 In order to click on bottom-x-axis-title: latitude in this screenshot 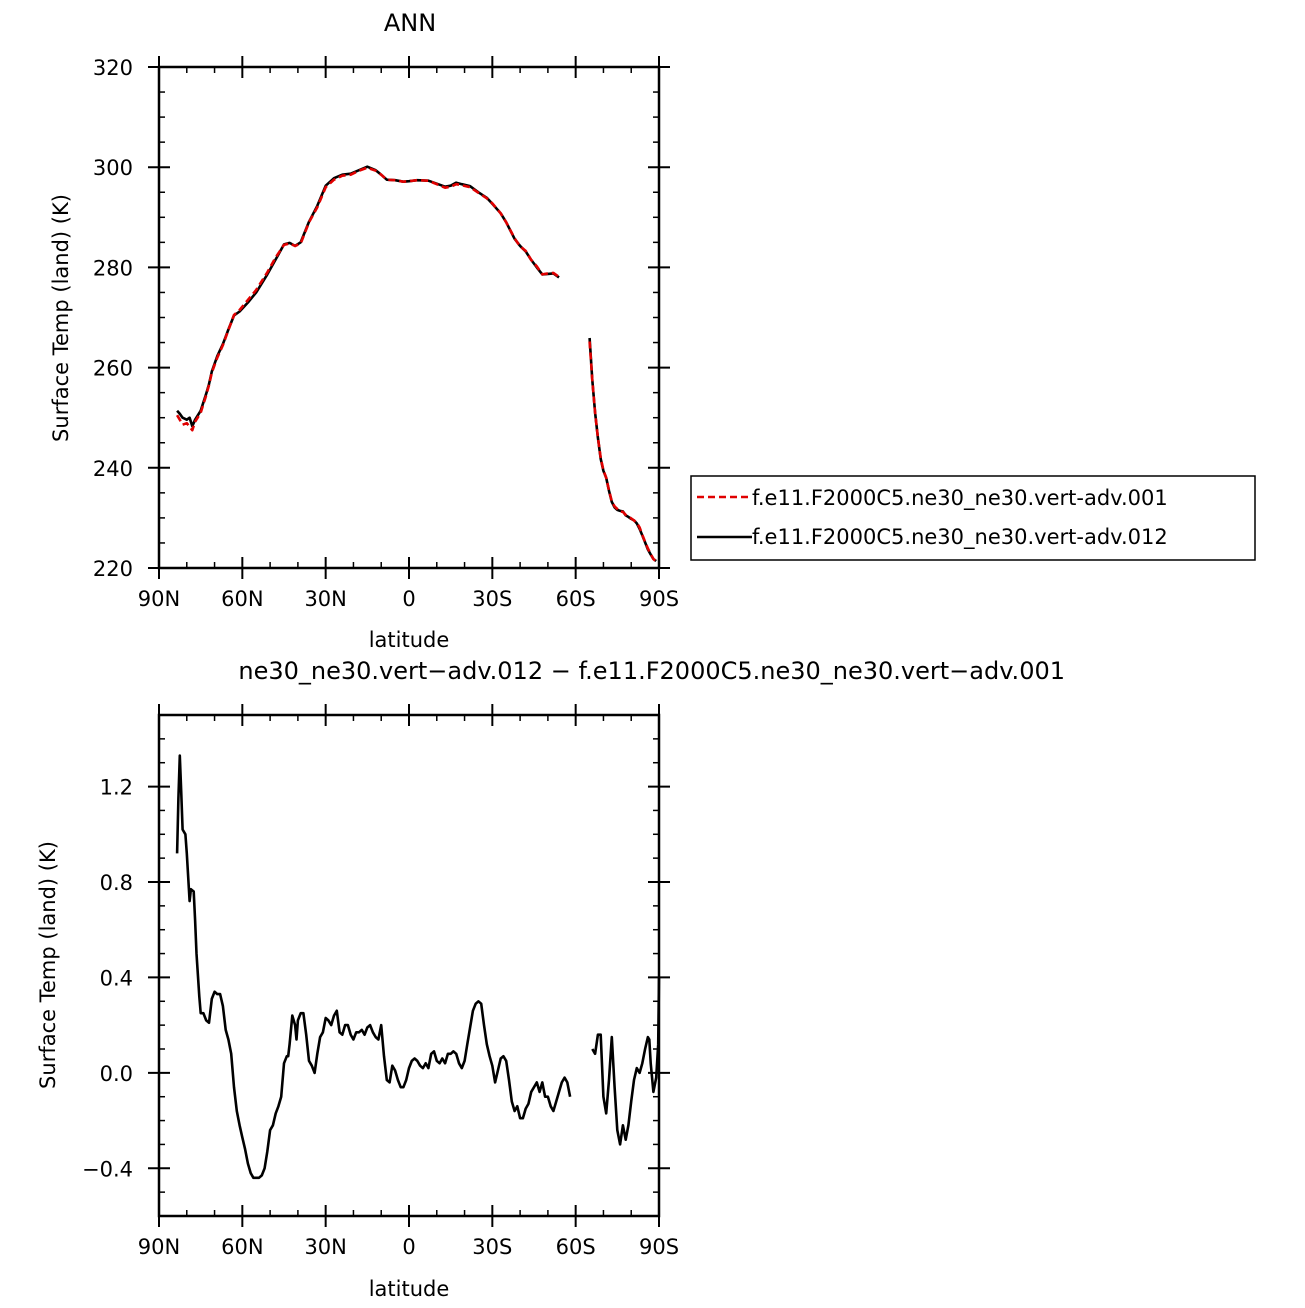, I will do `click(409, 1289)`.